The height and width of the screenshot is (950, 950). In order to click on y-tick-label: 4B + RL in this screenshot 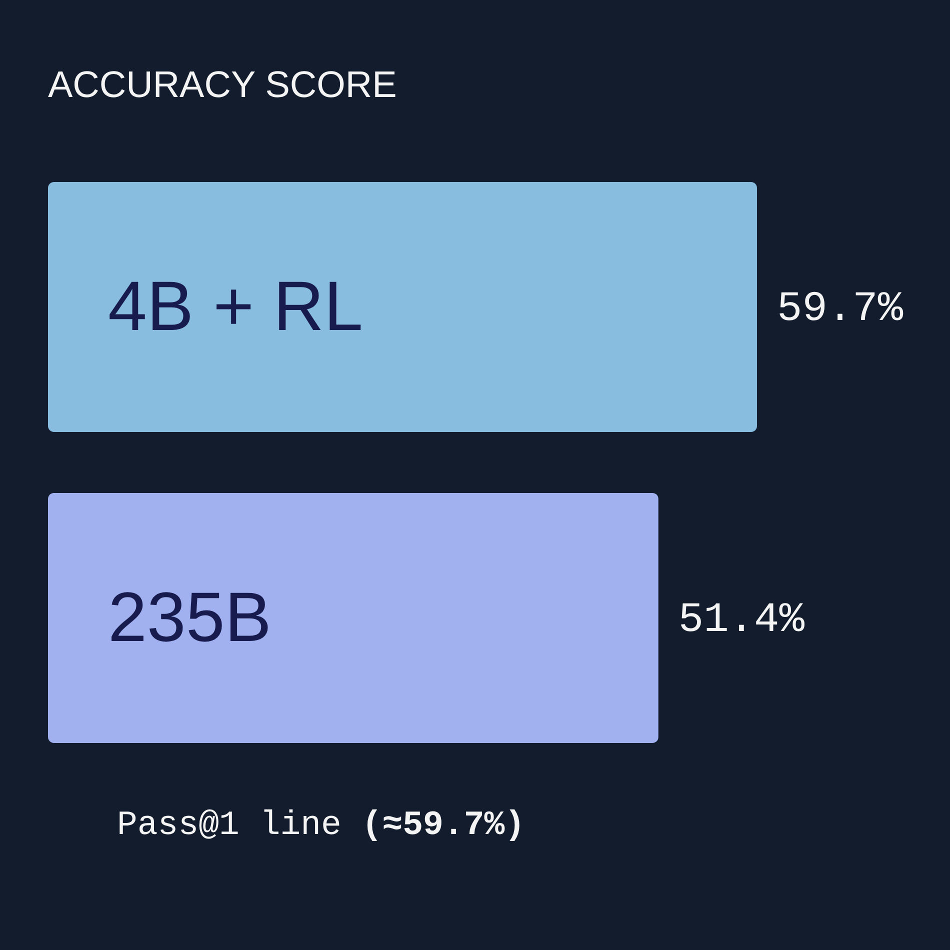, I will do `click(235, 306)`.